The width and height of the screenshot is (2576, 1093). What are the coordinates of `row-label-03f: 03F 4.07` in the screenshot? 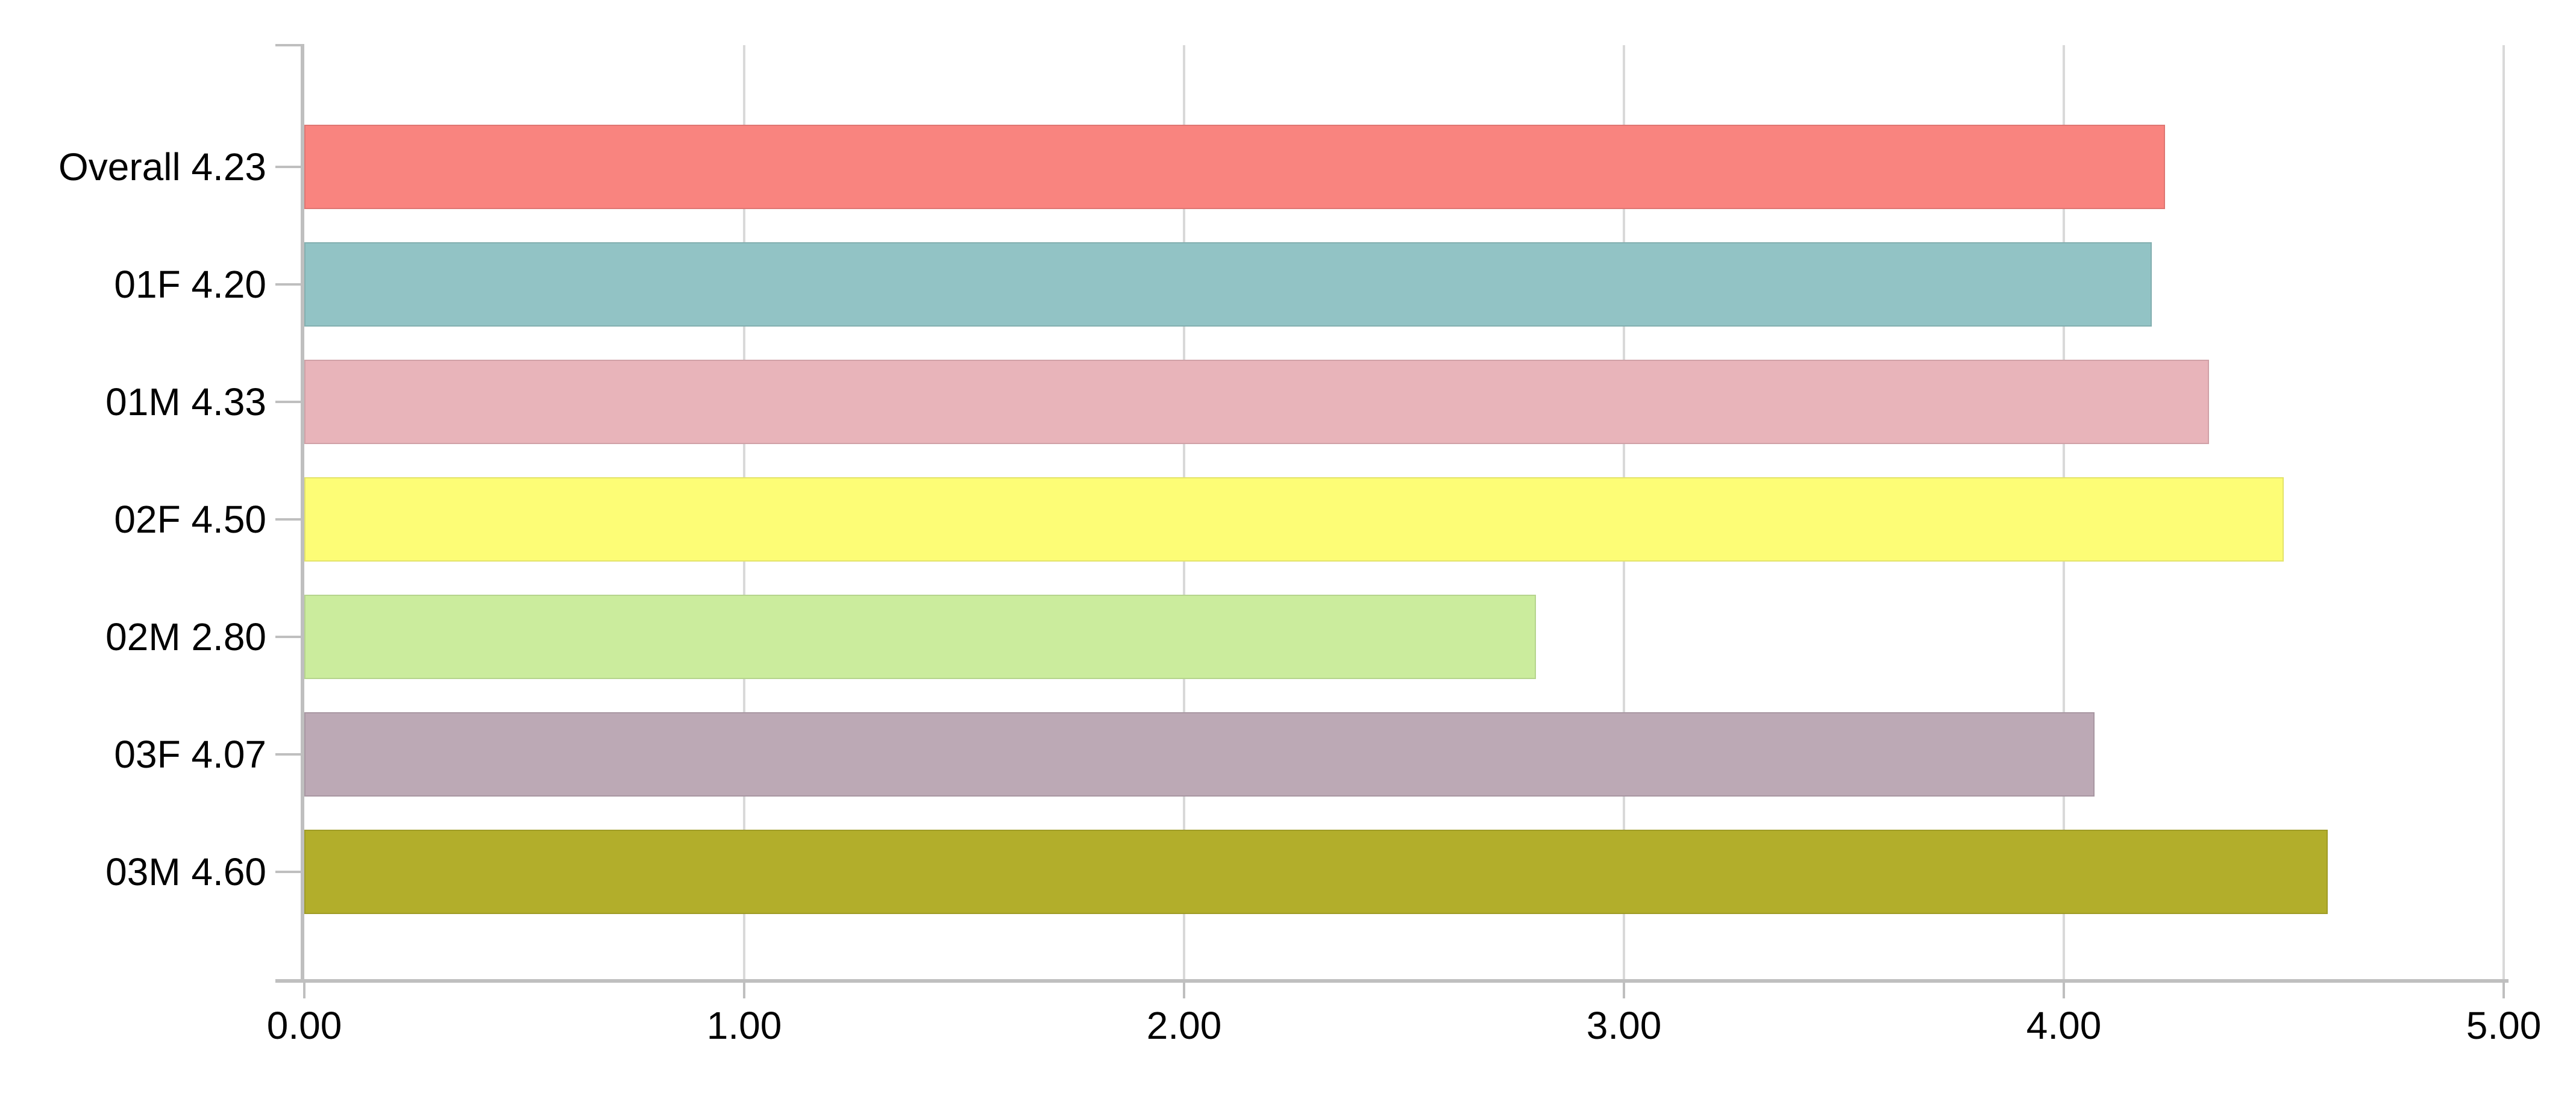 It's located at (190, 754).